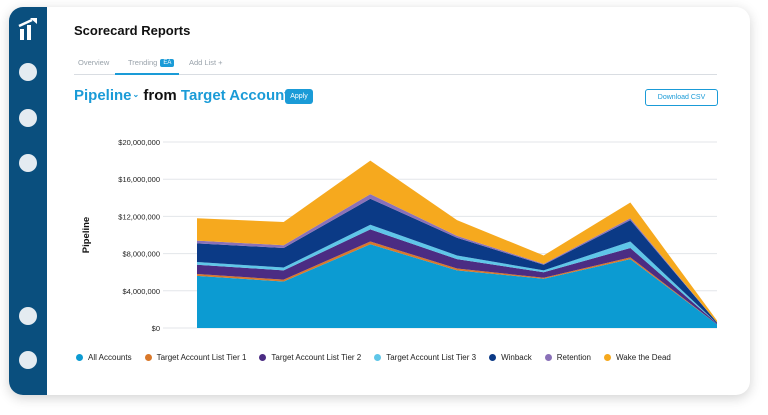 The height and width of the screenshot is (415, 768). I want to click on area-series-all-accounts, so click(457, 286).